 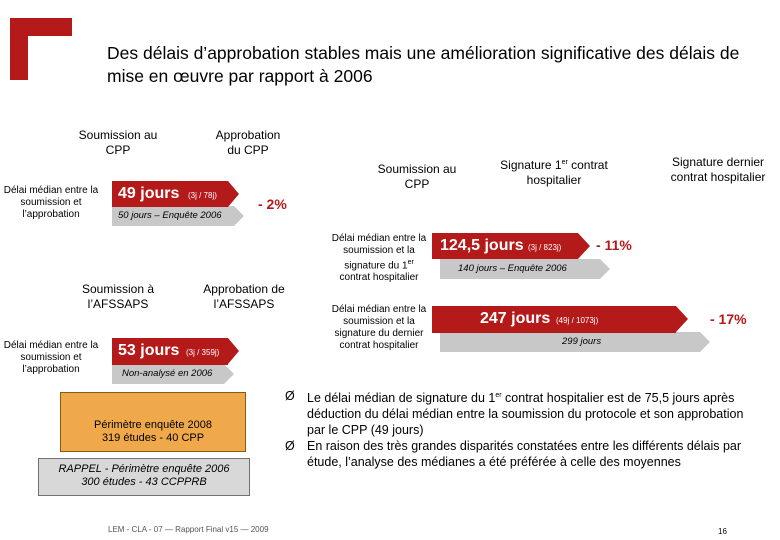 What do you see at coordinates (614, 245) in the screenshot?
I see `first-contract-change: - 11%` at bounding box center [614, 245].